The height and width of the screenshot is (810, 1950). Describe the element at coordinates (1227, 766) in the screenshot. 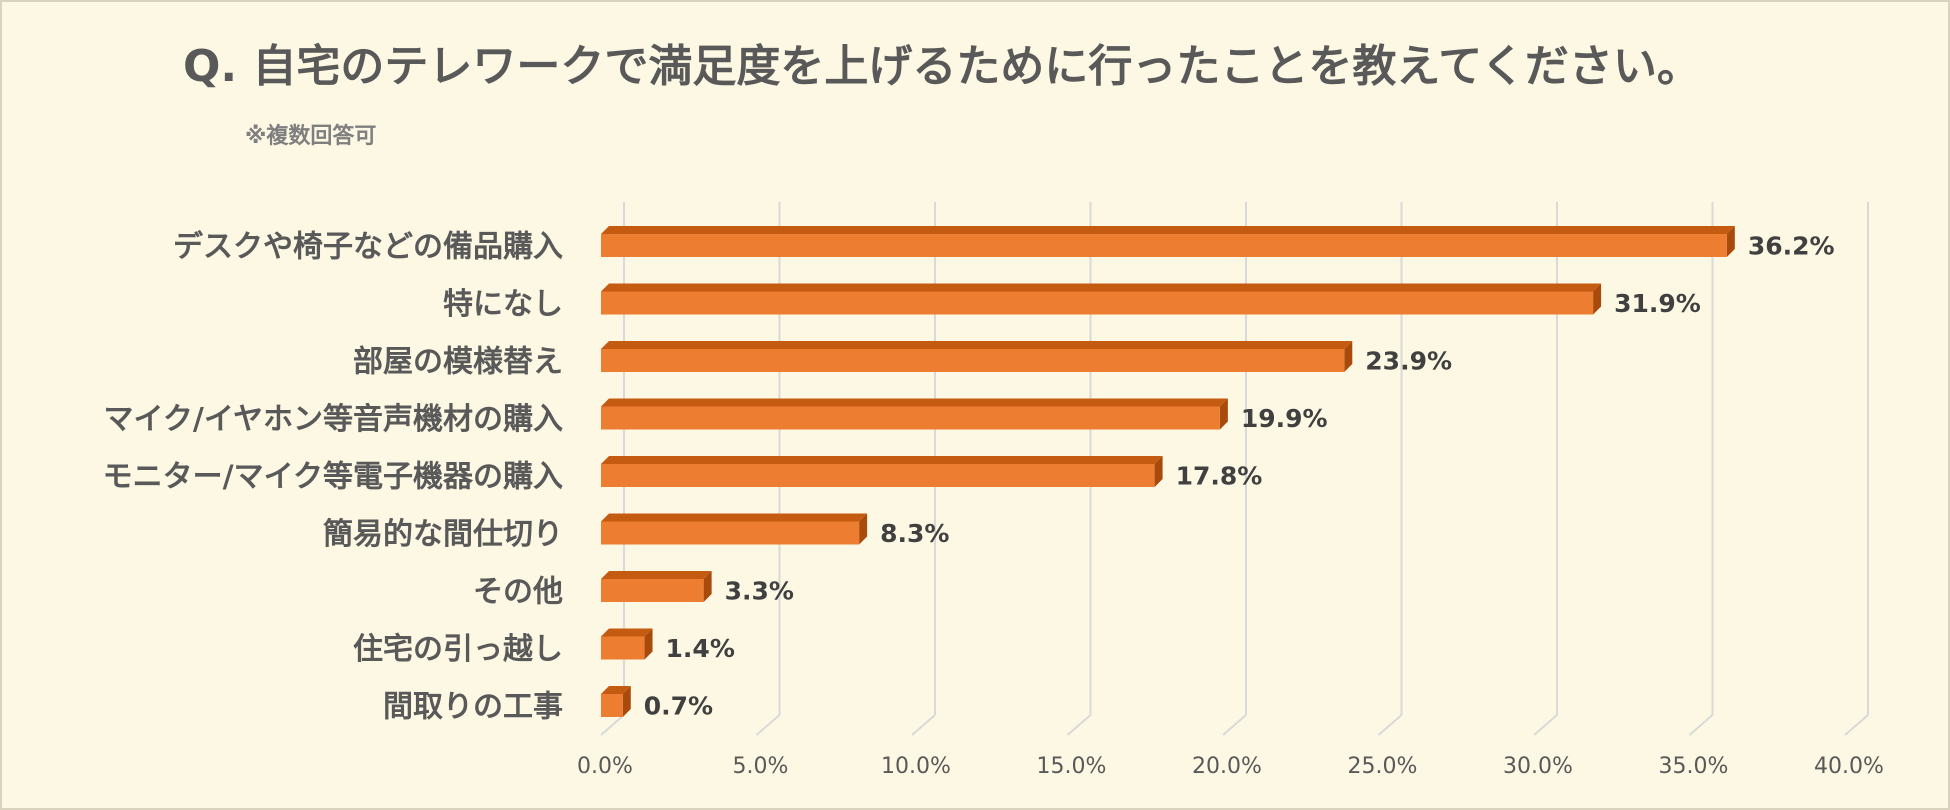

I see `x-tick-label: 20.0%` at that location.